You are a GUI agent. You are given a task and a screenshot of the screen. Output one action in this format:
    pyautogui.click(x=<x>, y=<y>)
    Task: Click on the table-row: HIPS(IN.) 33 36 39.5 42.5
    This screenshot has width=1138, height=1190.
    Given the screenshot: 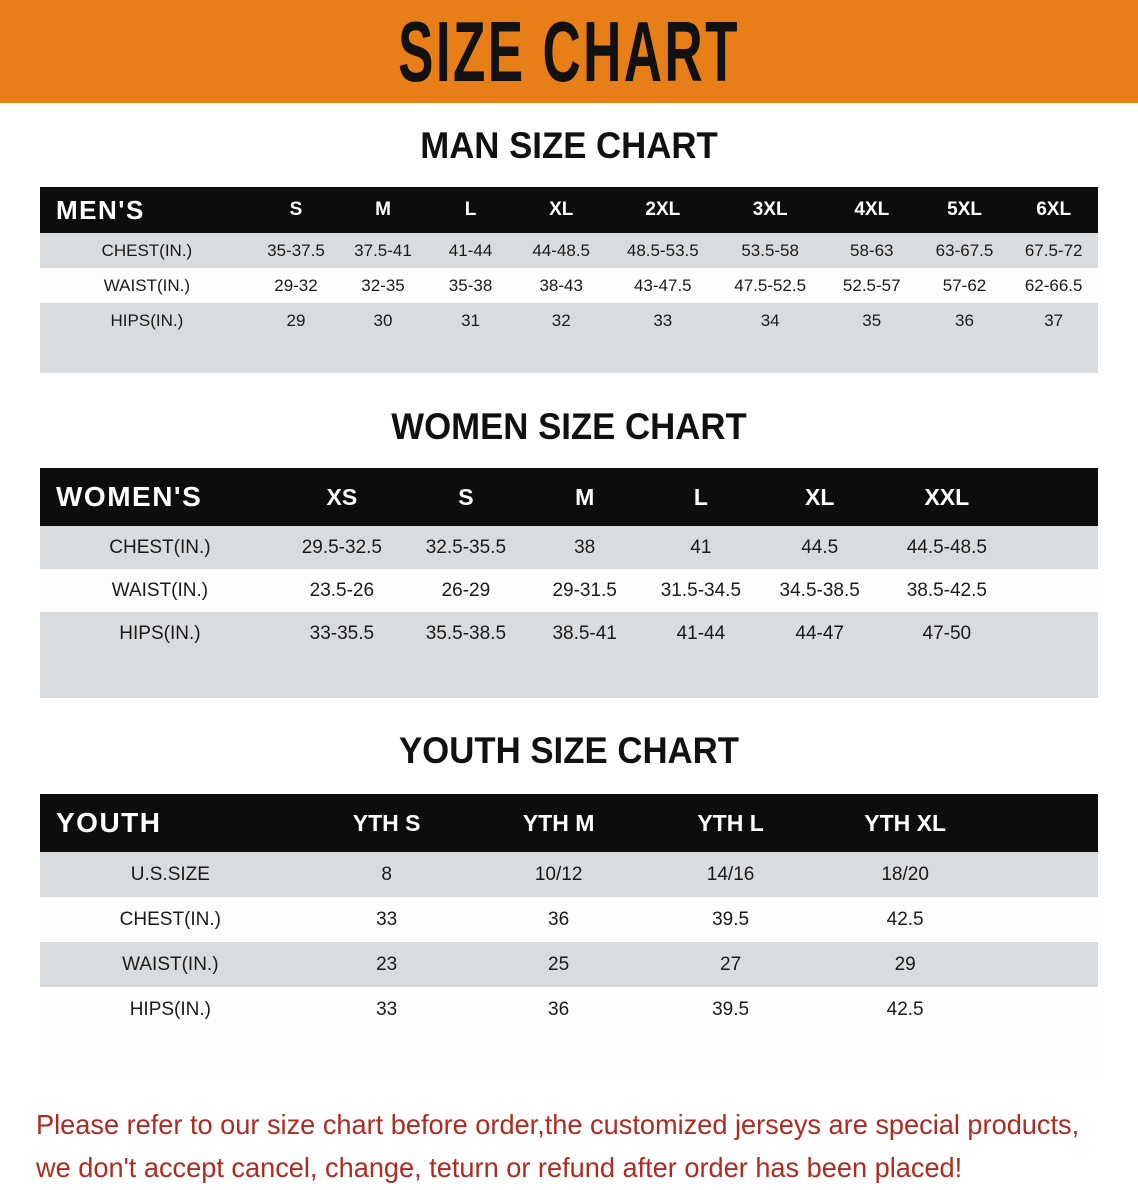 What is the action you would take?
    pyautogui.click(x=569, y=1009)
    